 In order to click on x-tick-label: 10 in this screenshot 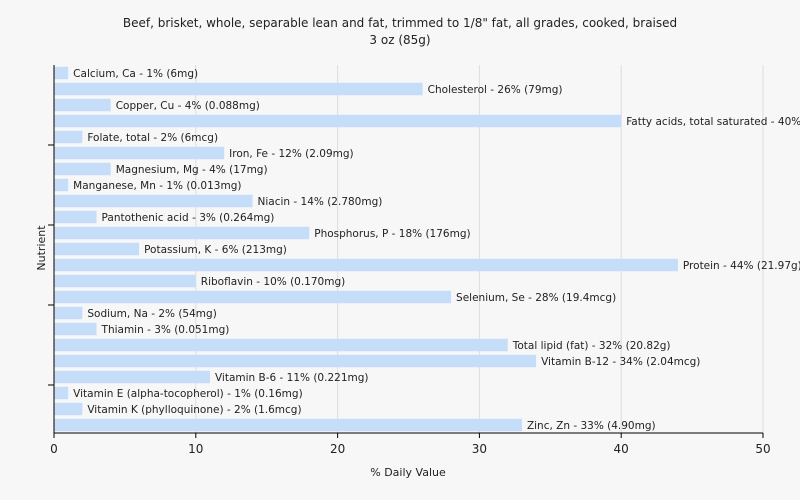, I will do `click(195, 449)`.